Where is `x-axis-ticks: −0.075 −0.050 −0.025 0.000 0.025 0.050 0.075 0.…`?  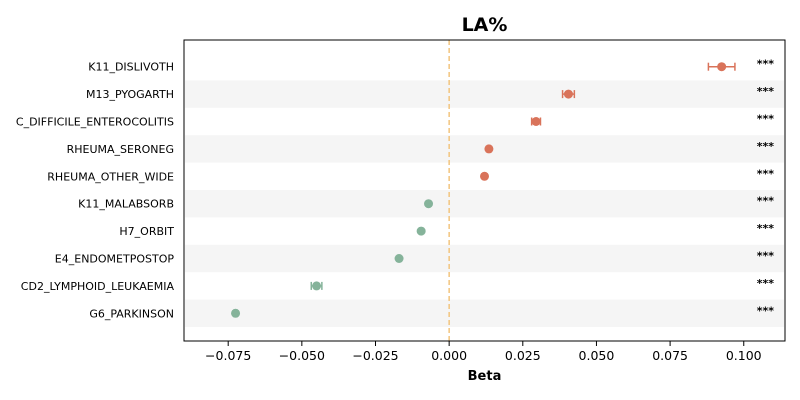
x-axis-ticks: −0.075 −0.050 −0.025 0.000 0.025 0.050 0.075 0.… is located at coordinates (483, 352).